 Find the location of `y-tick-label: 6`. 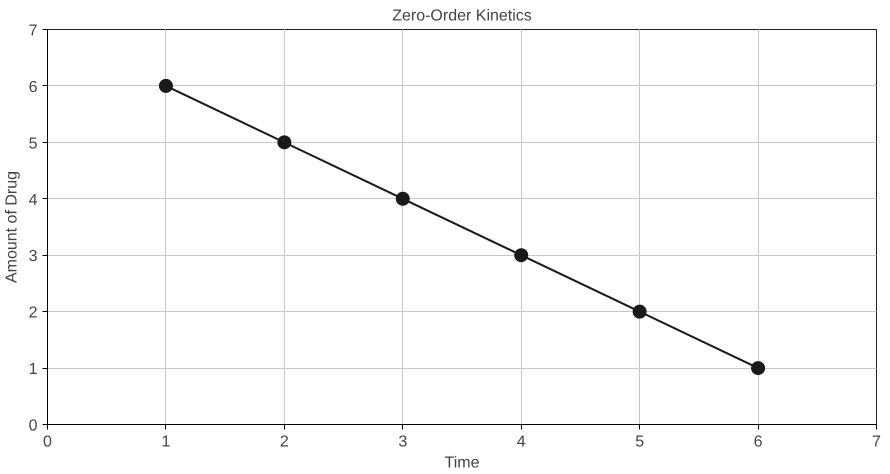

y-tick-label: 6 is located at coordinates (33, 87).